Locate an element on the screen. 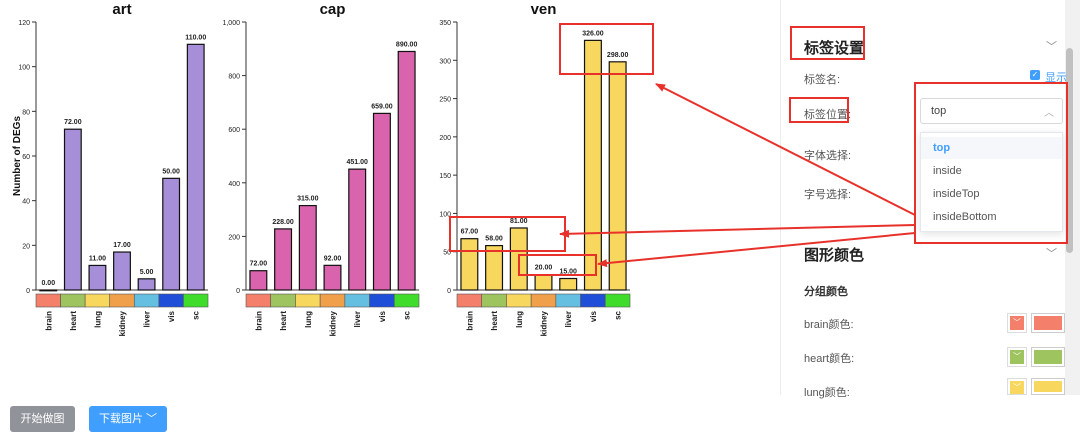  panel-scroll-thumb is located at coordinates (1069, 150).